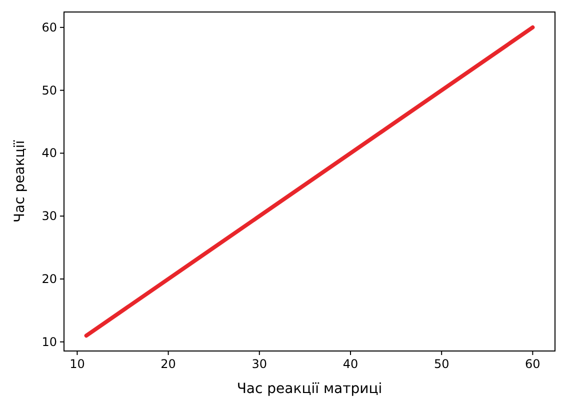 This screenshot has width=571, height=403. I want to click on x-tick-label: 10, so click(77, 364).